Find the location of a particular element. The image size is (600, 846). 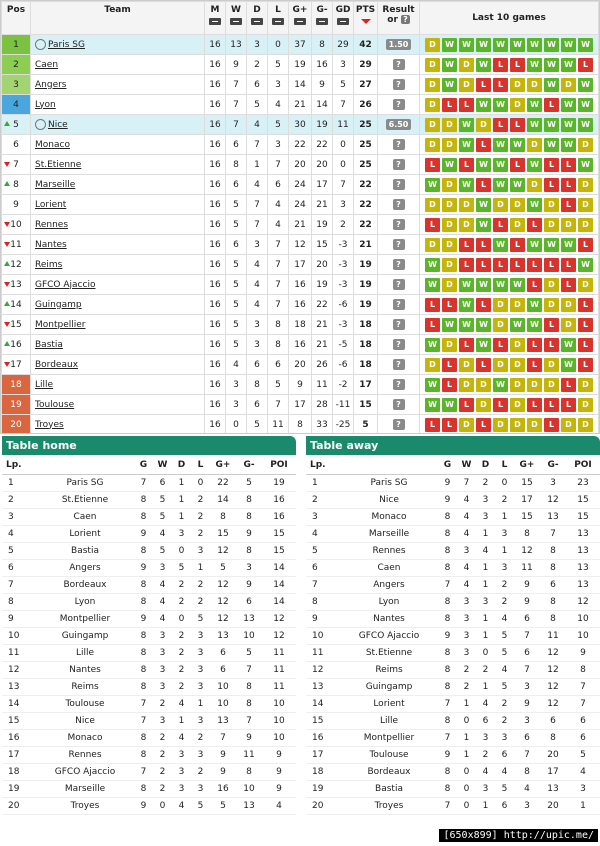

stat: 6 is located at coordinates (257, 364).